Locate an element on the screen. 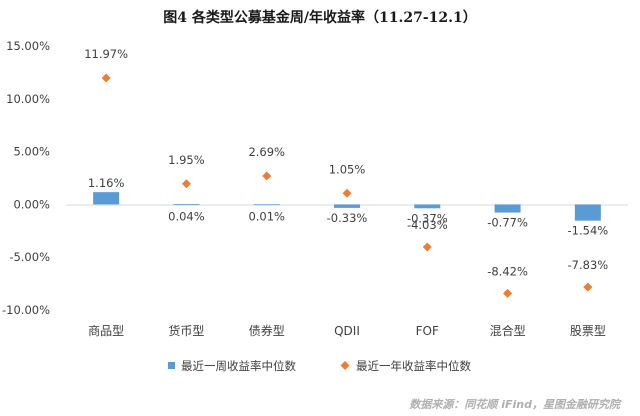 The width and height of the screenshot is (640, 416). annual-return-label: 2.69% is located at coordinates (266, 152).